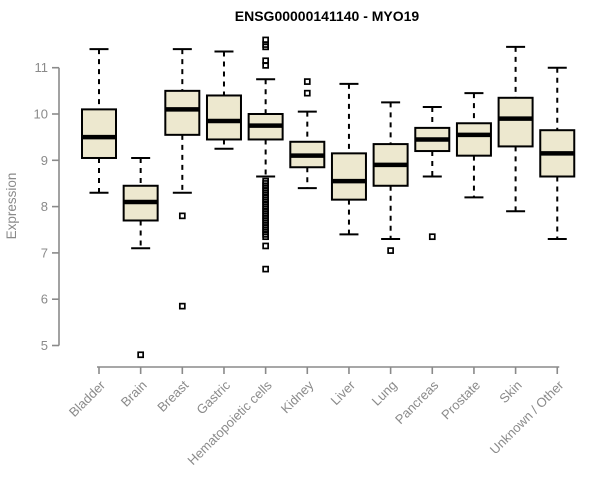 Image resolution: width=600 pixels, height=500 pixels. I want to click on y-axis: 5 6 7 8 9 10 11, so click(47, 206).